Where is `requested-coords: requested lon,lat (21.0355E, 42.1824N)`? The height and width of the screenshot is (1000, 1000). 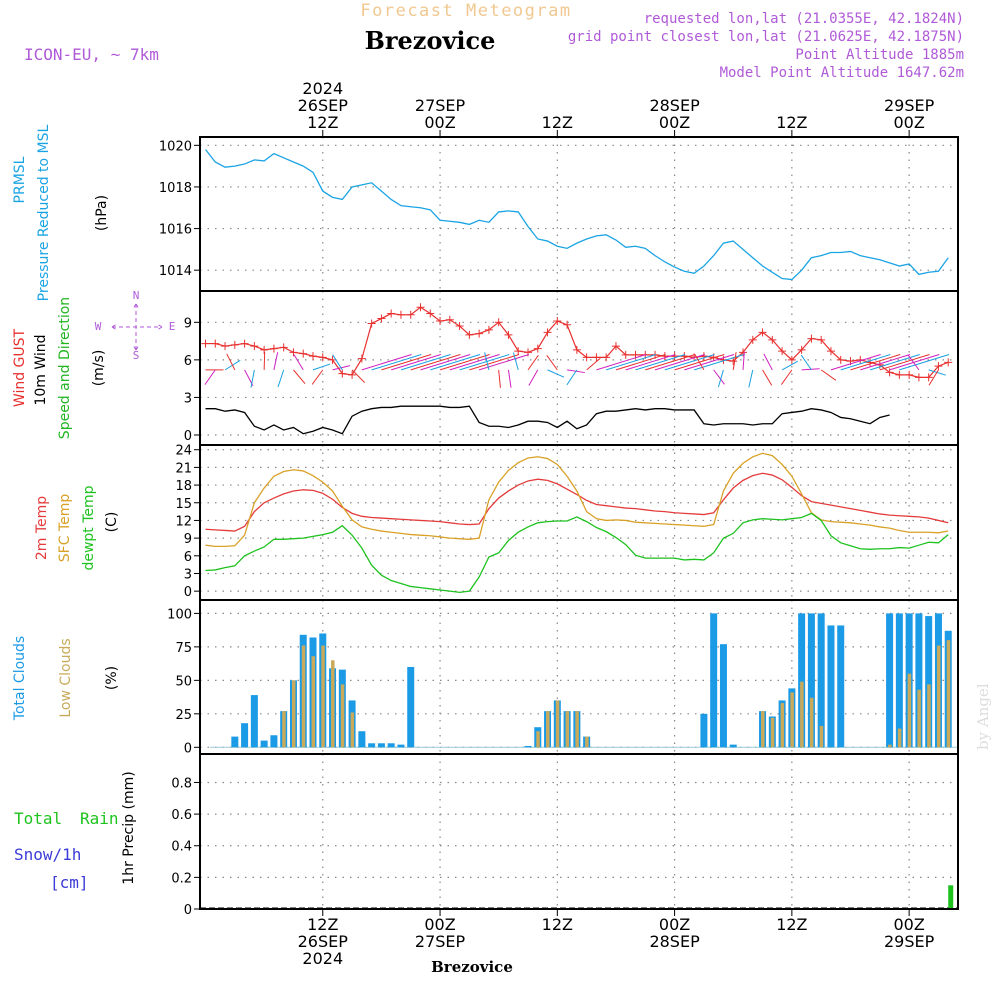
requested-coords: requested lon,lat (21.0355E, 42.1824N) is located at coordinates (804, 19).